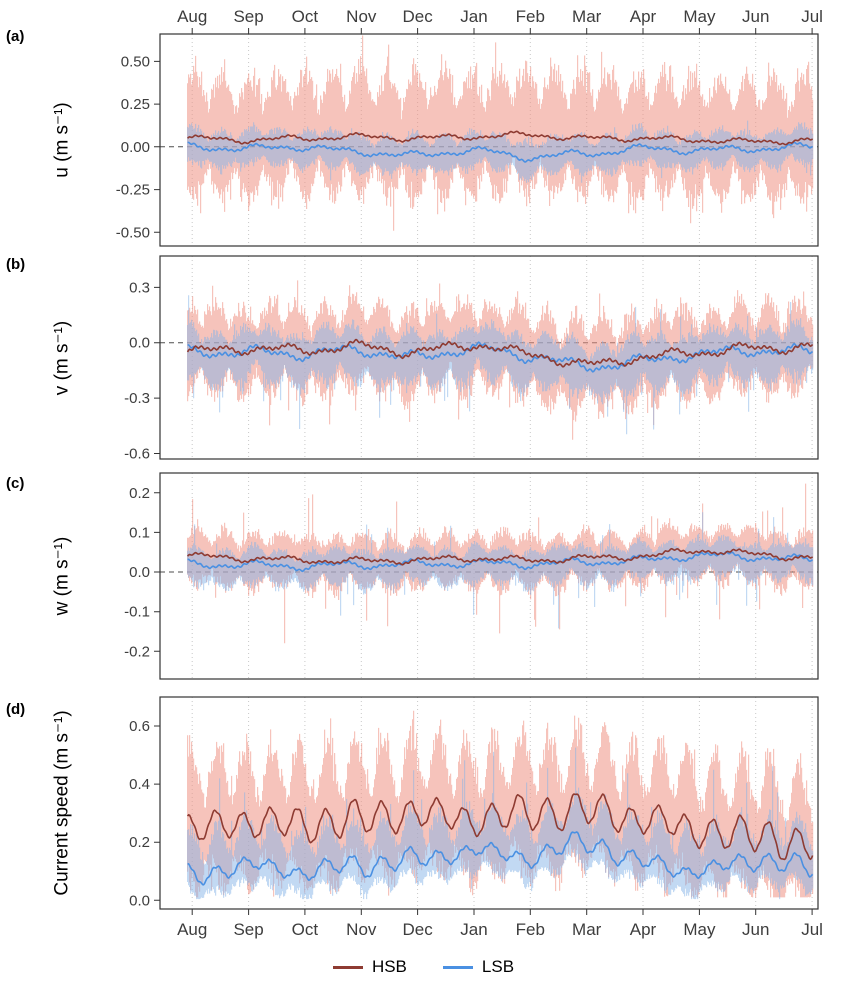 Image resolution: width=847 pixels, height=992 pixels. Describe the element at coordinates (369, 967) in the screenshot. I see `legend-item-hsb: HSB` at that location.